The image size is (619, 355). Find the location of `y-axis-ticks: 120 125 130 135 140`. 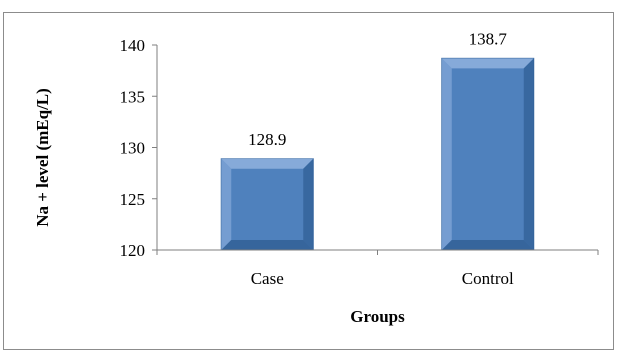

y-axis-ticks: 120 125 130 135 140 is located at coordinates (138, 148).